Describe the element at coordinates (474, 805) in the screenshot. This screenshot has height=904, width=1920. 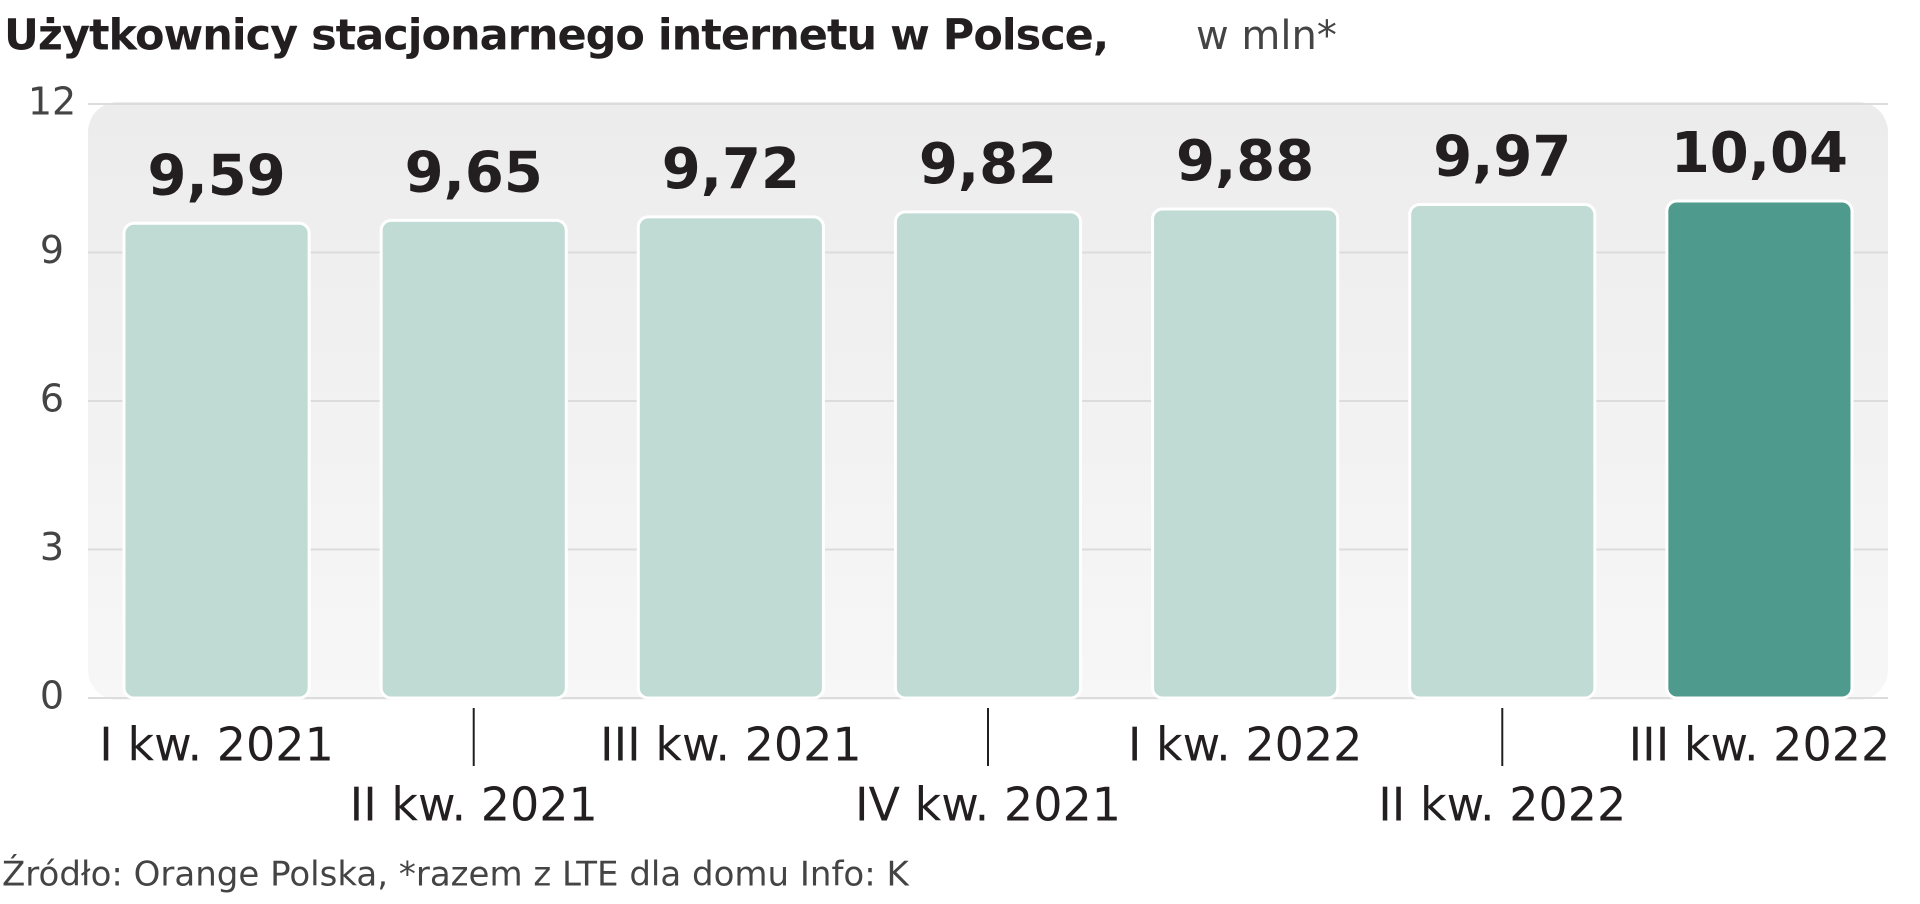
I see `x-tick-label: II kw. 2021` at that location.